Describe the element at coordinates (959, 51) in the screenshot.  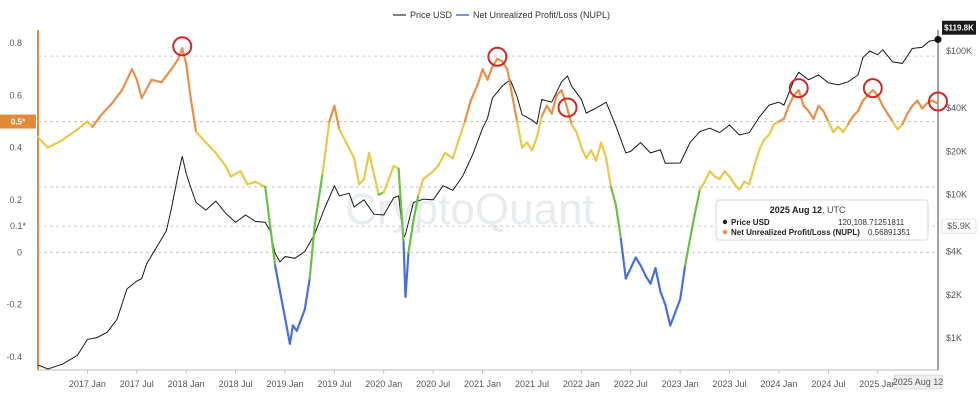
I see `y-right-tick-0: $100K` at that location.